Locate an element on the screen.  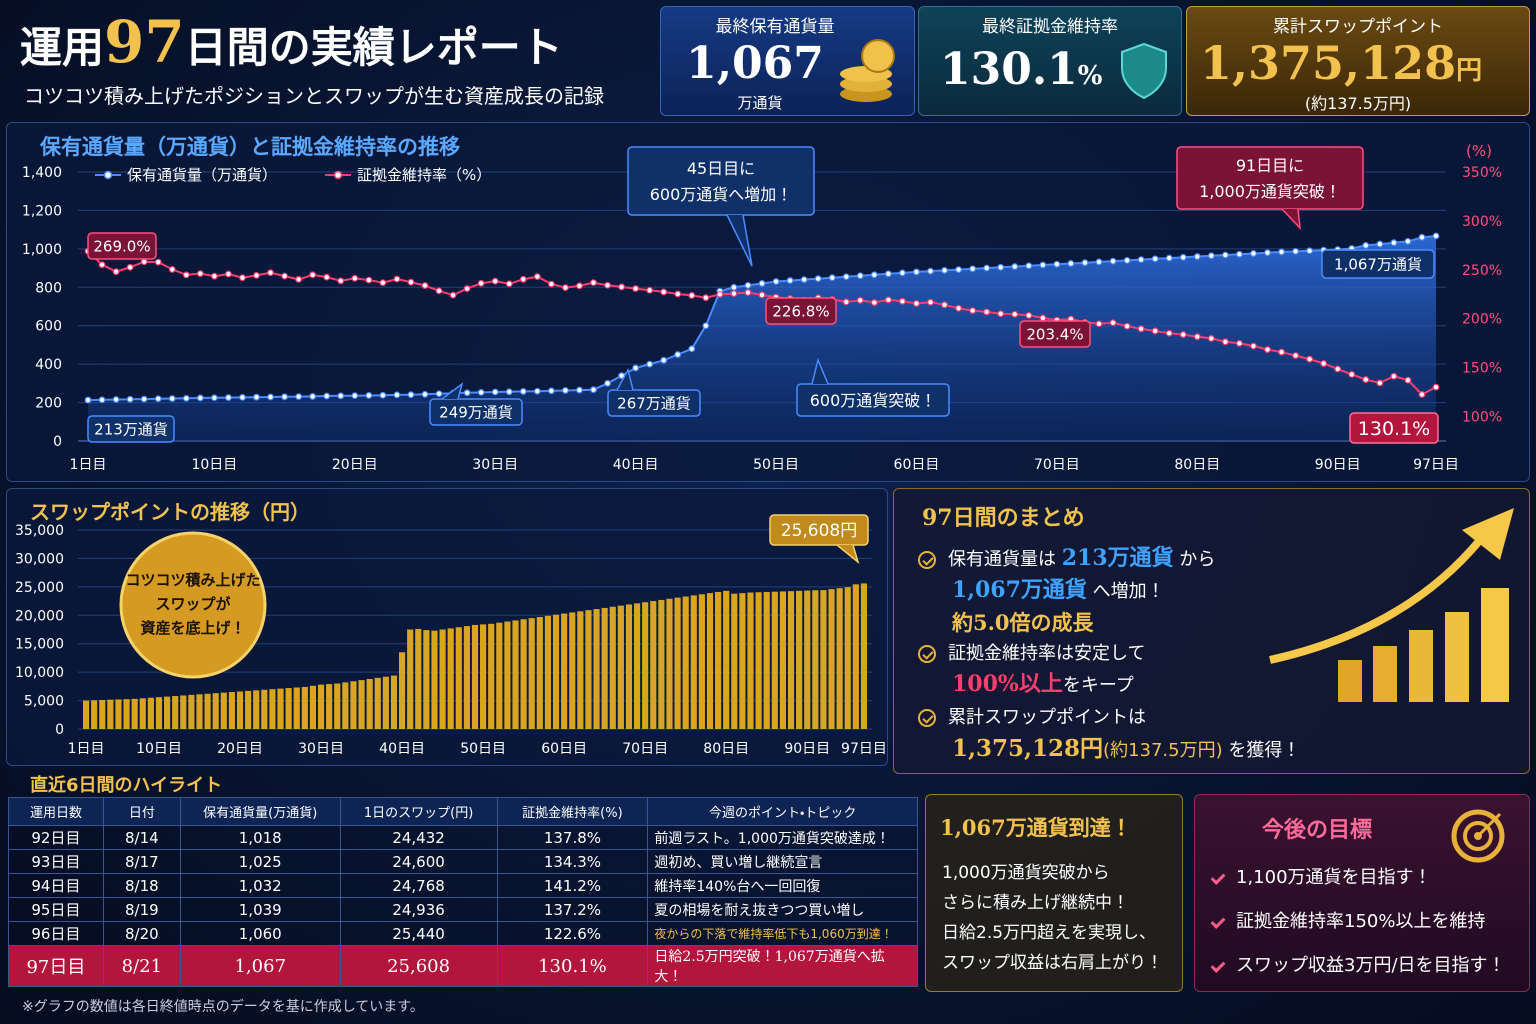
text: スワップ収益3万円/日を目指す！ is located at coordinates (1371, 965).